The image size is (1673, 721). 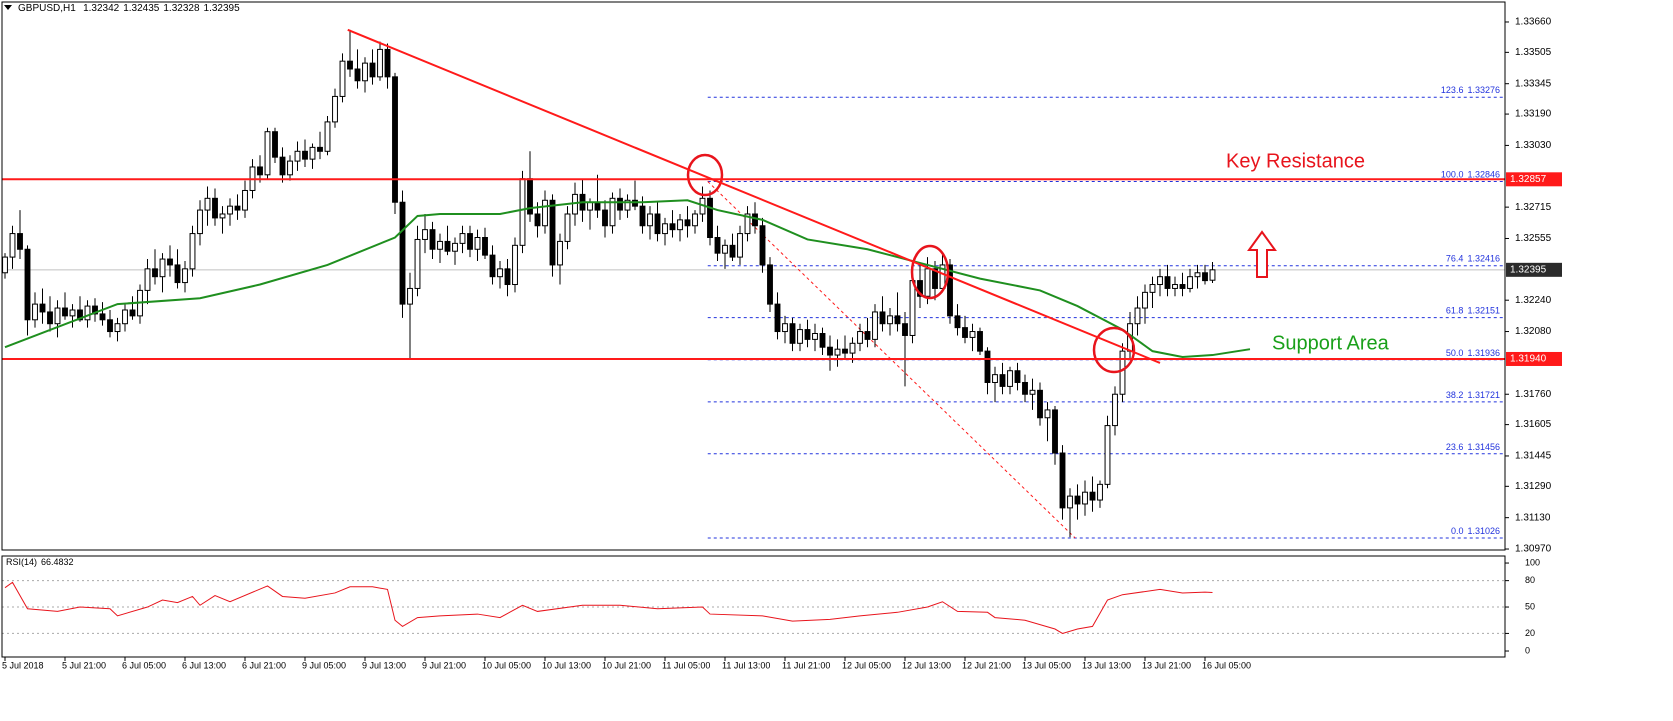 I want to click on fib-level-price: 1.31721, so click(x=1483, y=395).